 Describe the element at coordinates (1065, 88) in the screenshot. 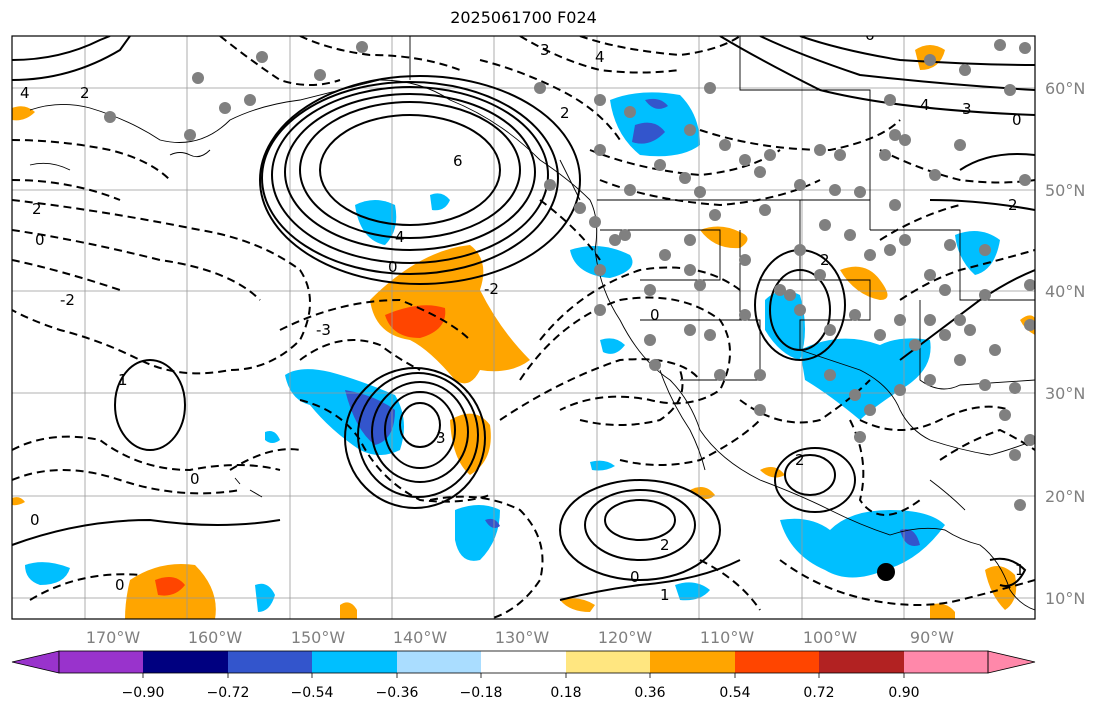

I see `lat-label: 60°N` at that location.